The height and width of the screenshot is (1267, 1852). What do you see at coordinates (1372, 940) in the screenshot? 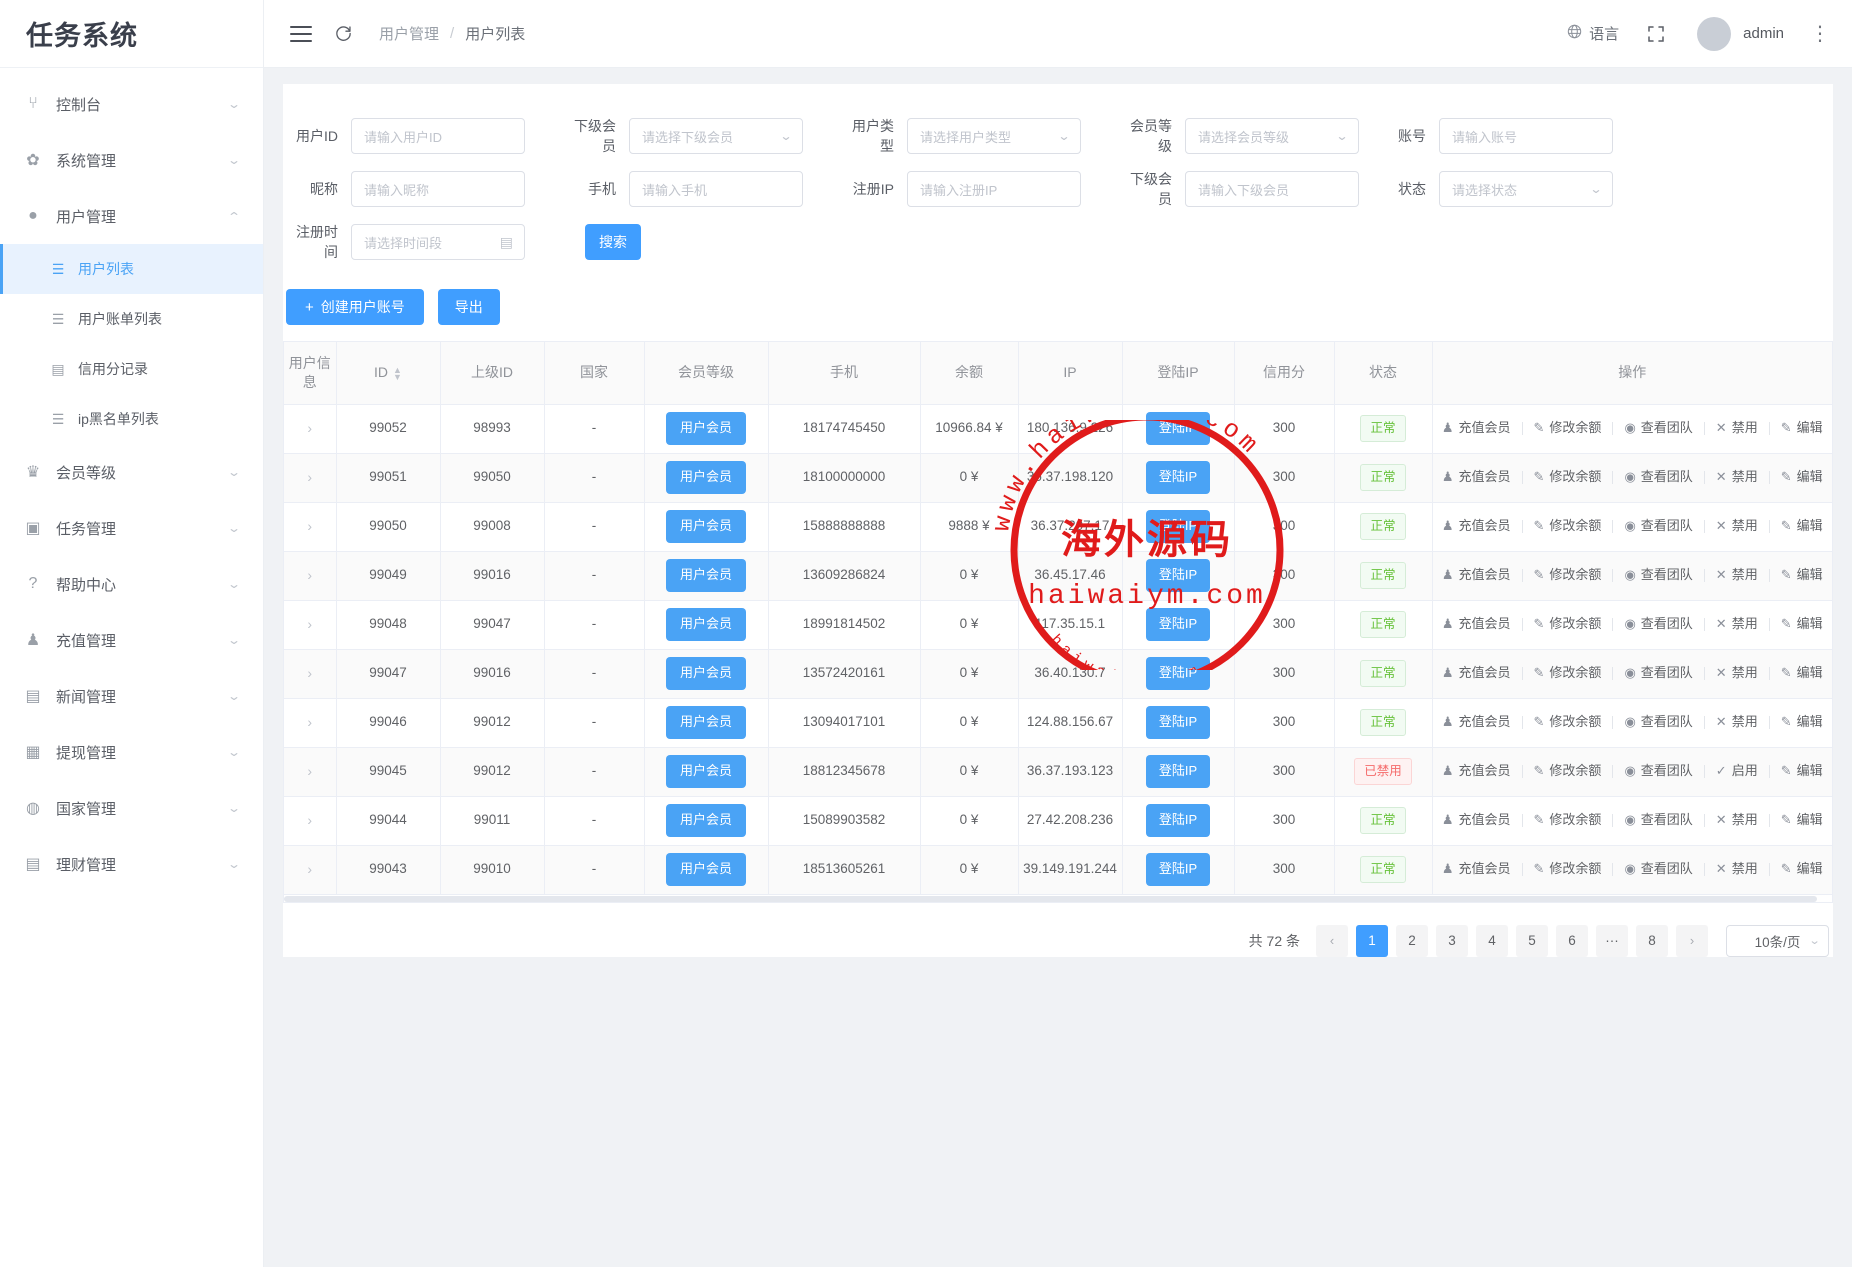
I see `page-button-0: 1` at bounding box center [1372, 940].